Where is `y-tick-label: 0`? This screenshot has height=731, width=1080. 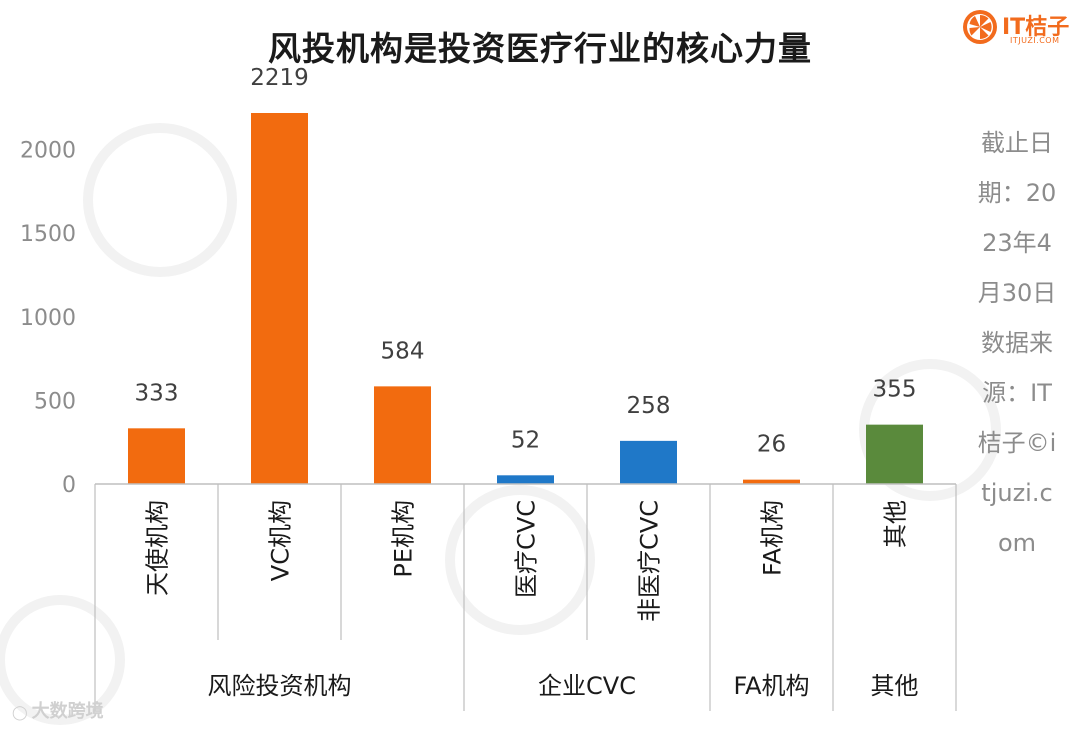
y-tick-label: 0 is located at coordinates (69, 485).